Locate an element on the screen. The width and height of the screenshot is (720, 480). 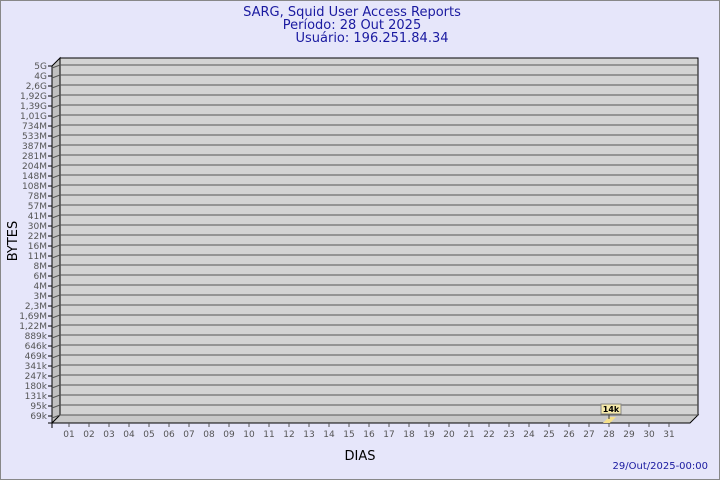
y-tick-label: 1,92G is located at coordinates (33, 97).